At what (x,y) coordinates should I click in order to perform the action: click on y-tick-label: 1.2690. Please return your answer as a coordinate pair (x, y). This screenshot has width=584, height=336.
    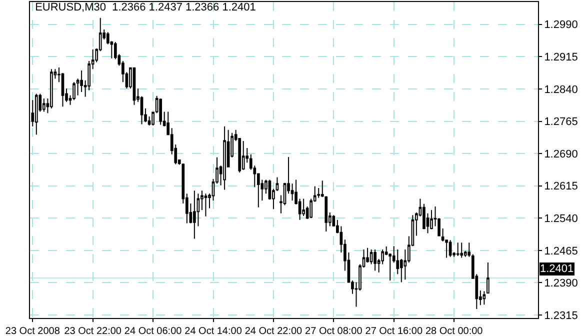
    Looking at the image, I should click on (561, 154).